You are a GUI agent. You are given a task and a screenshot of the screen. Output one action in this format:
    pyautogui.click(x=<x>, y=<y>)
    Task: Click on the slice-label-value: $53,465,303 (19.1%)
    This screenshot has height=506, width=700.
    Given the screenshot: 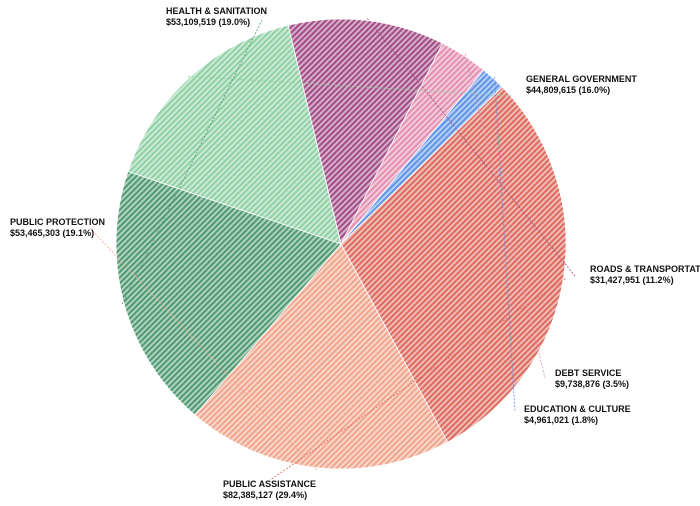 What is the action you would take?
    pyautogui.click(x=52, y=233)
    